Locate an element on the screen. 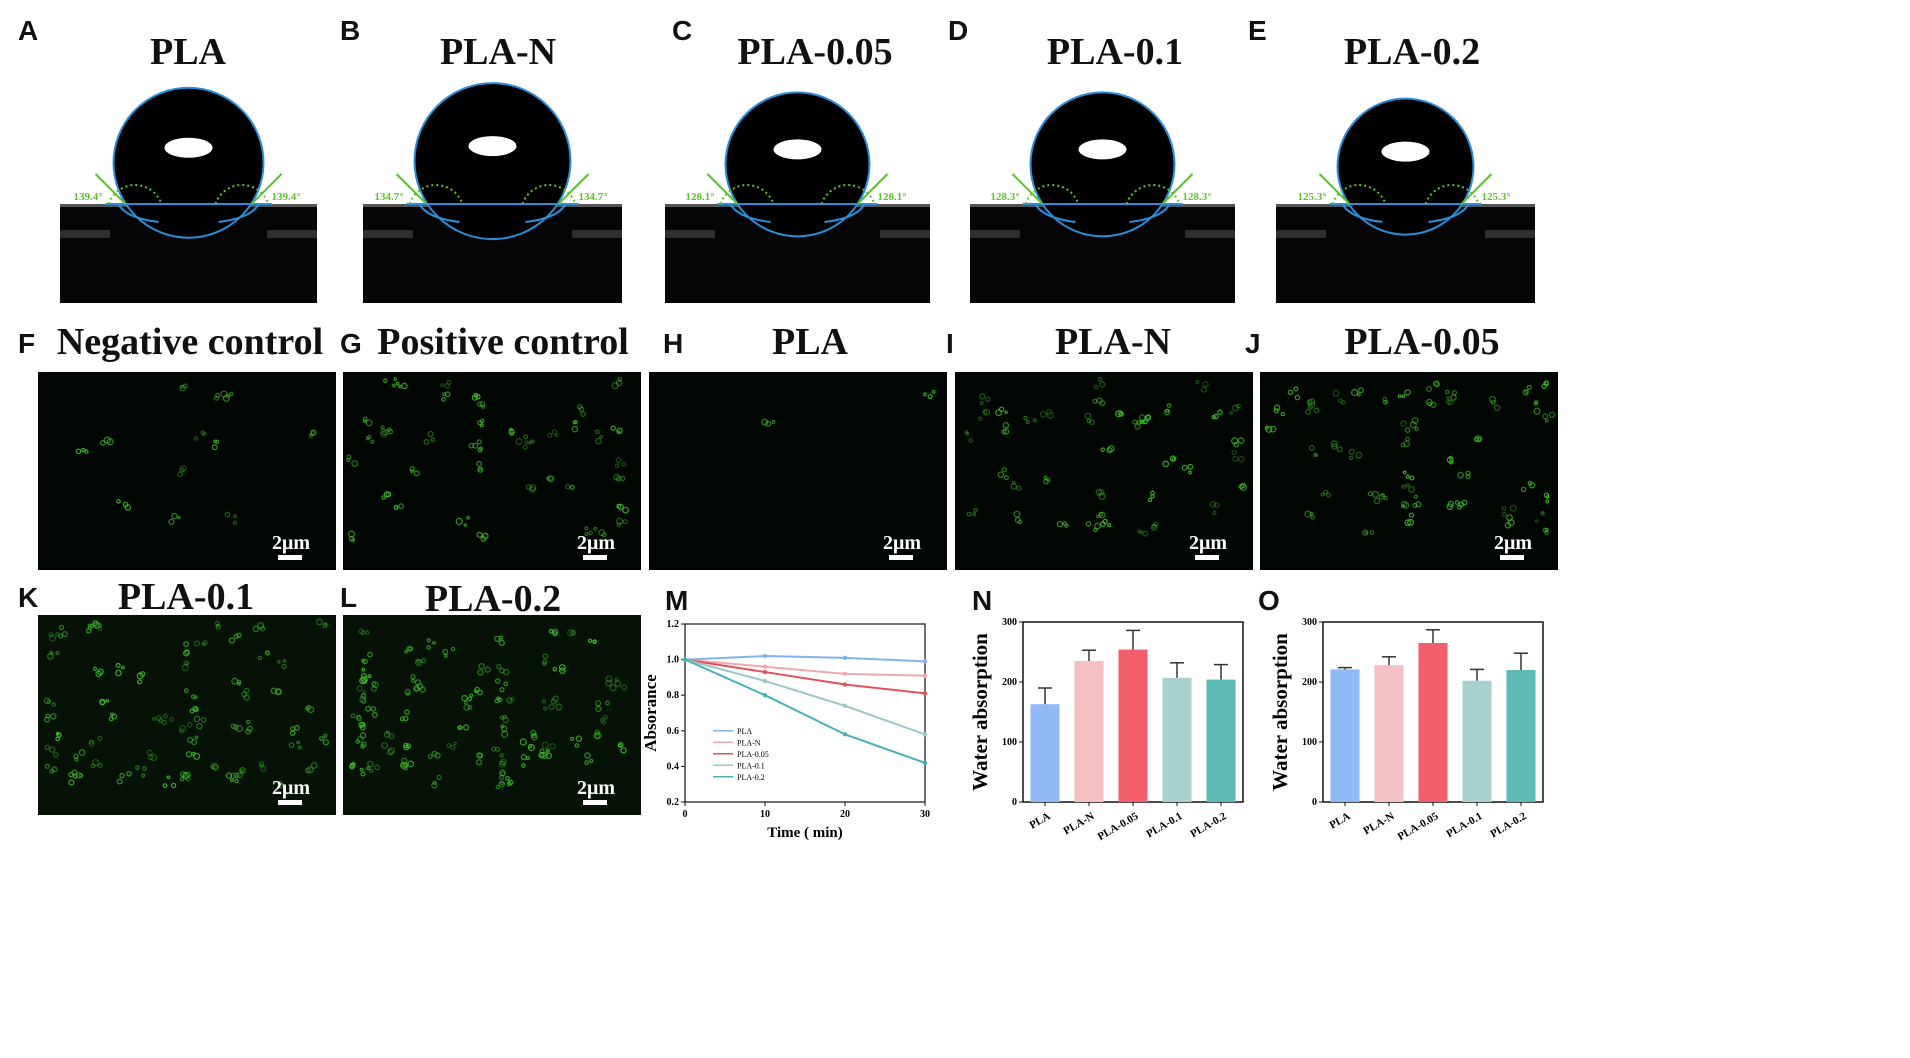  y-tick-label: 1.2 is located at coordinates (673, 624).